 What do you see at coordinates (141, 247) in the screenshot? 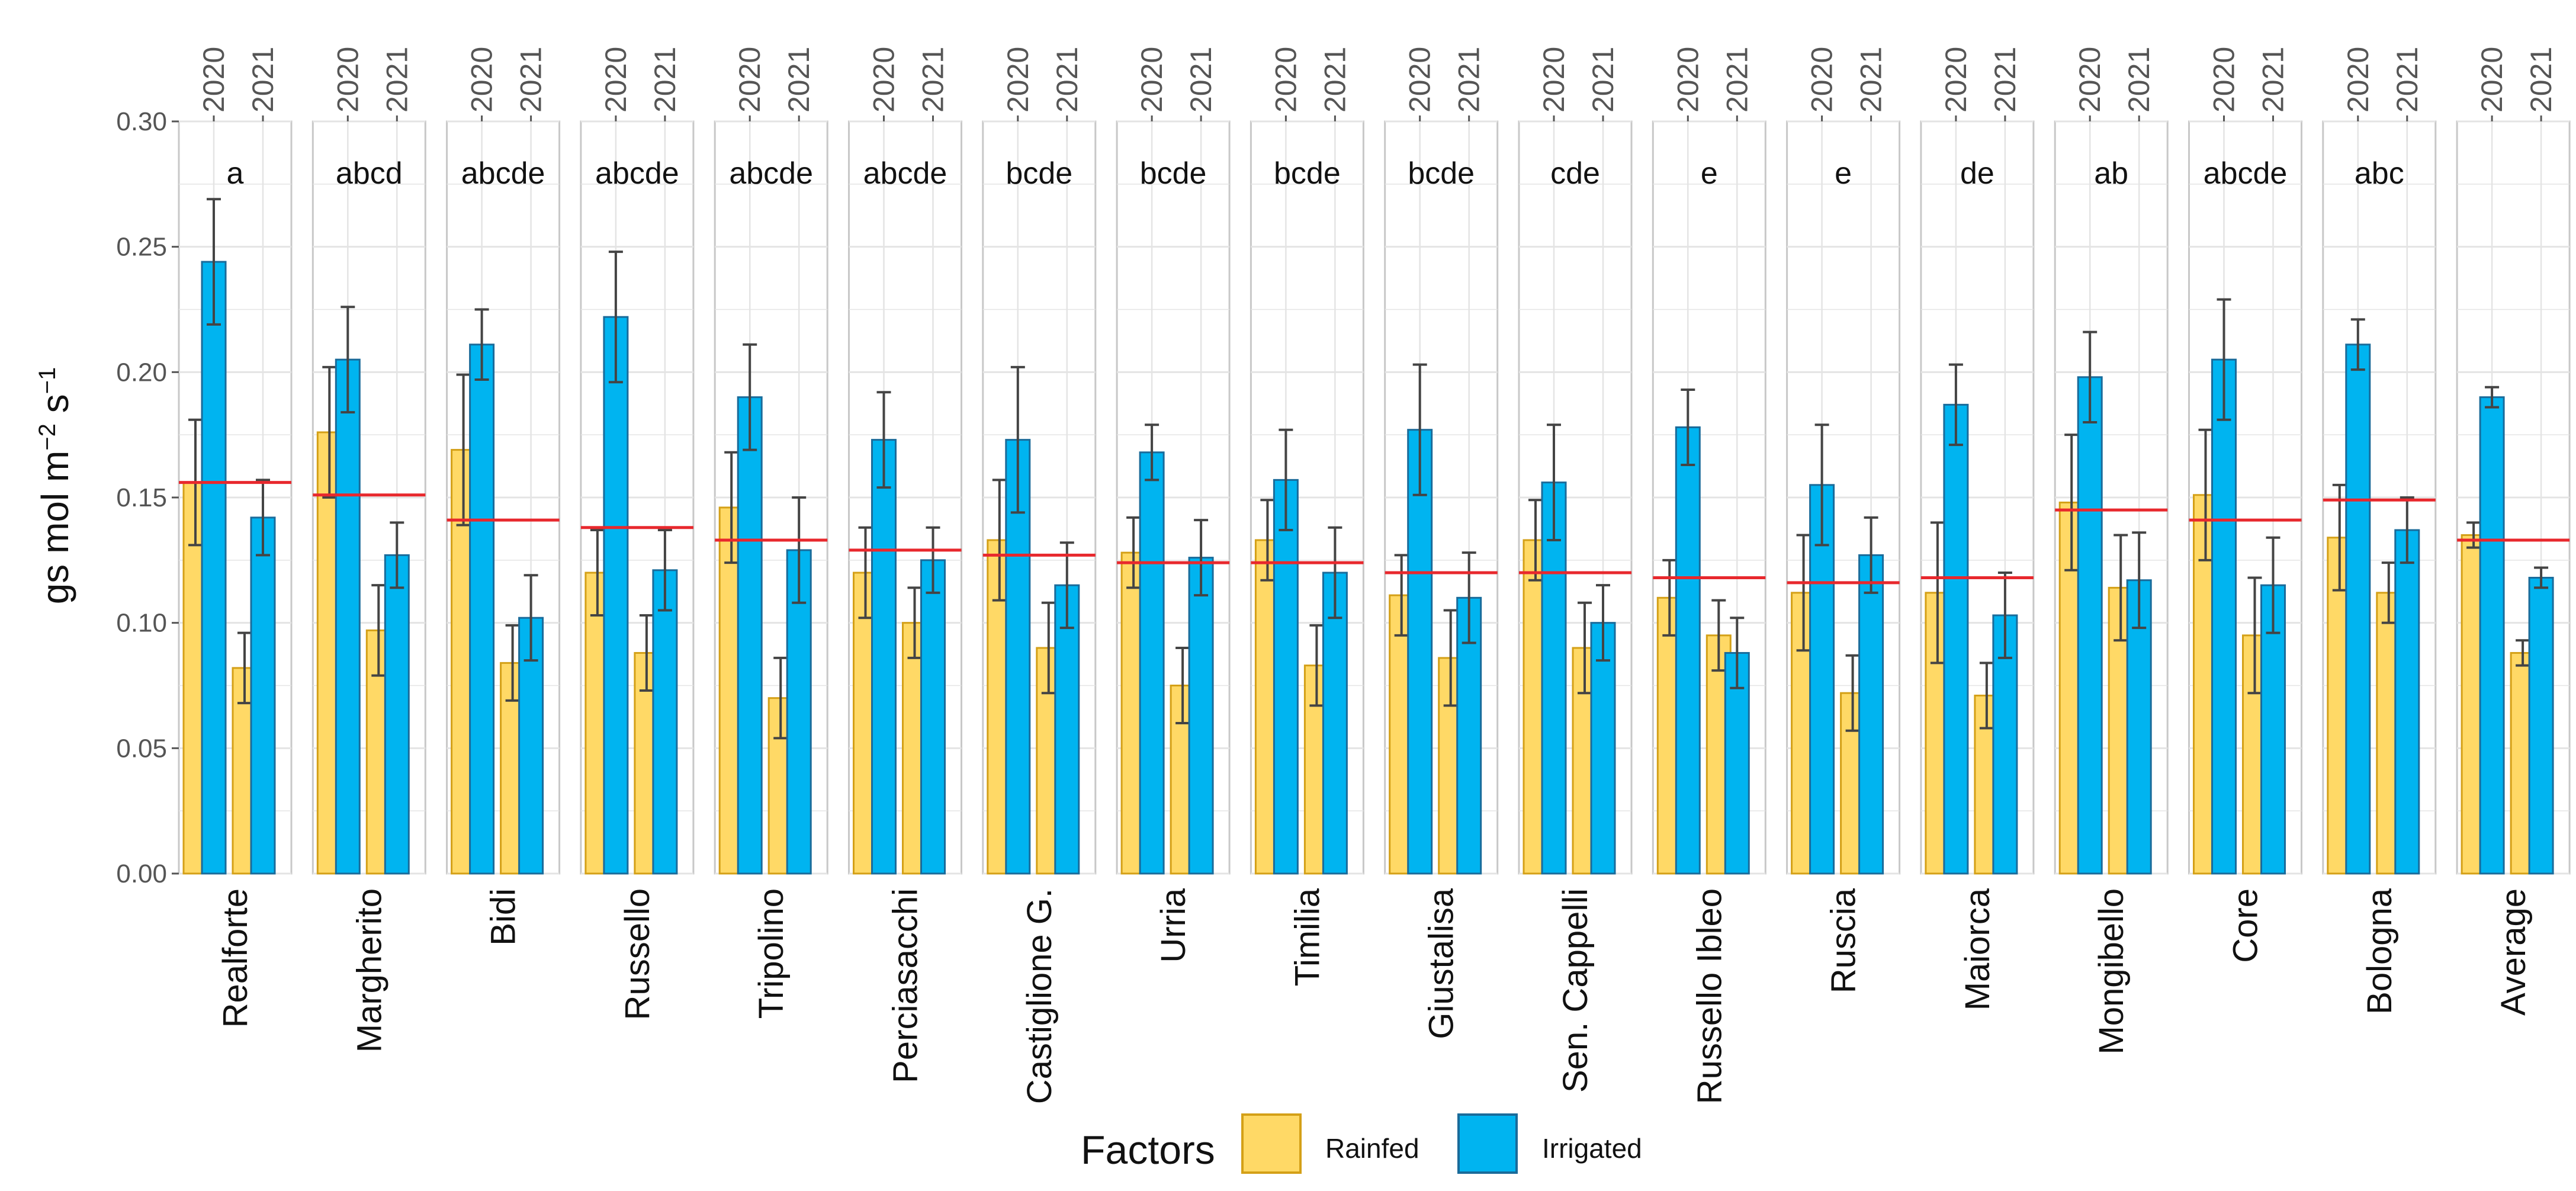
I see `y-tick-label: 0.25` at bounding box center [141, 247].